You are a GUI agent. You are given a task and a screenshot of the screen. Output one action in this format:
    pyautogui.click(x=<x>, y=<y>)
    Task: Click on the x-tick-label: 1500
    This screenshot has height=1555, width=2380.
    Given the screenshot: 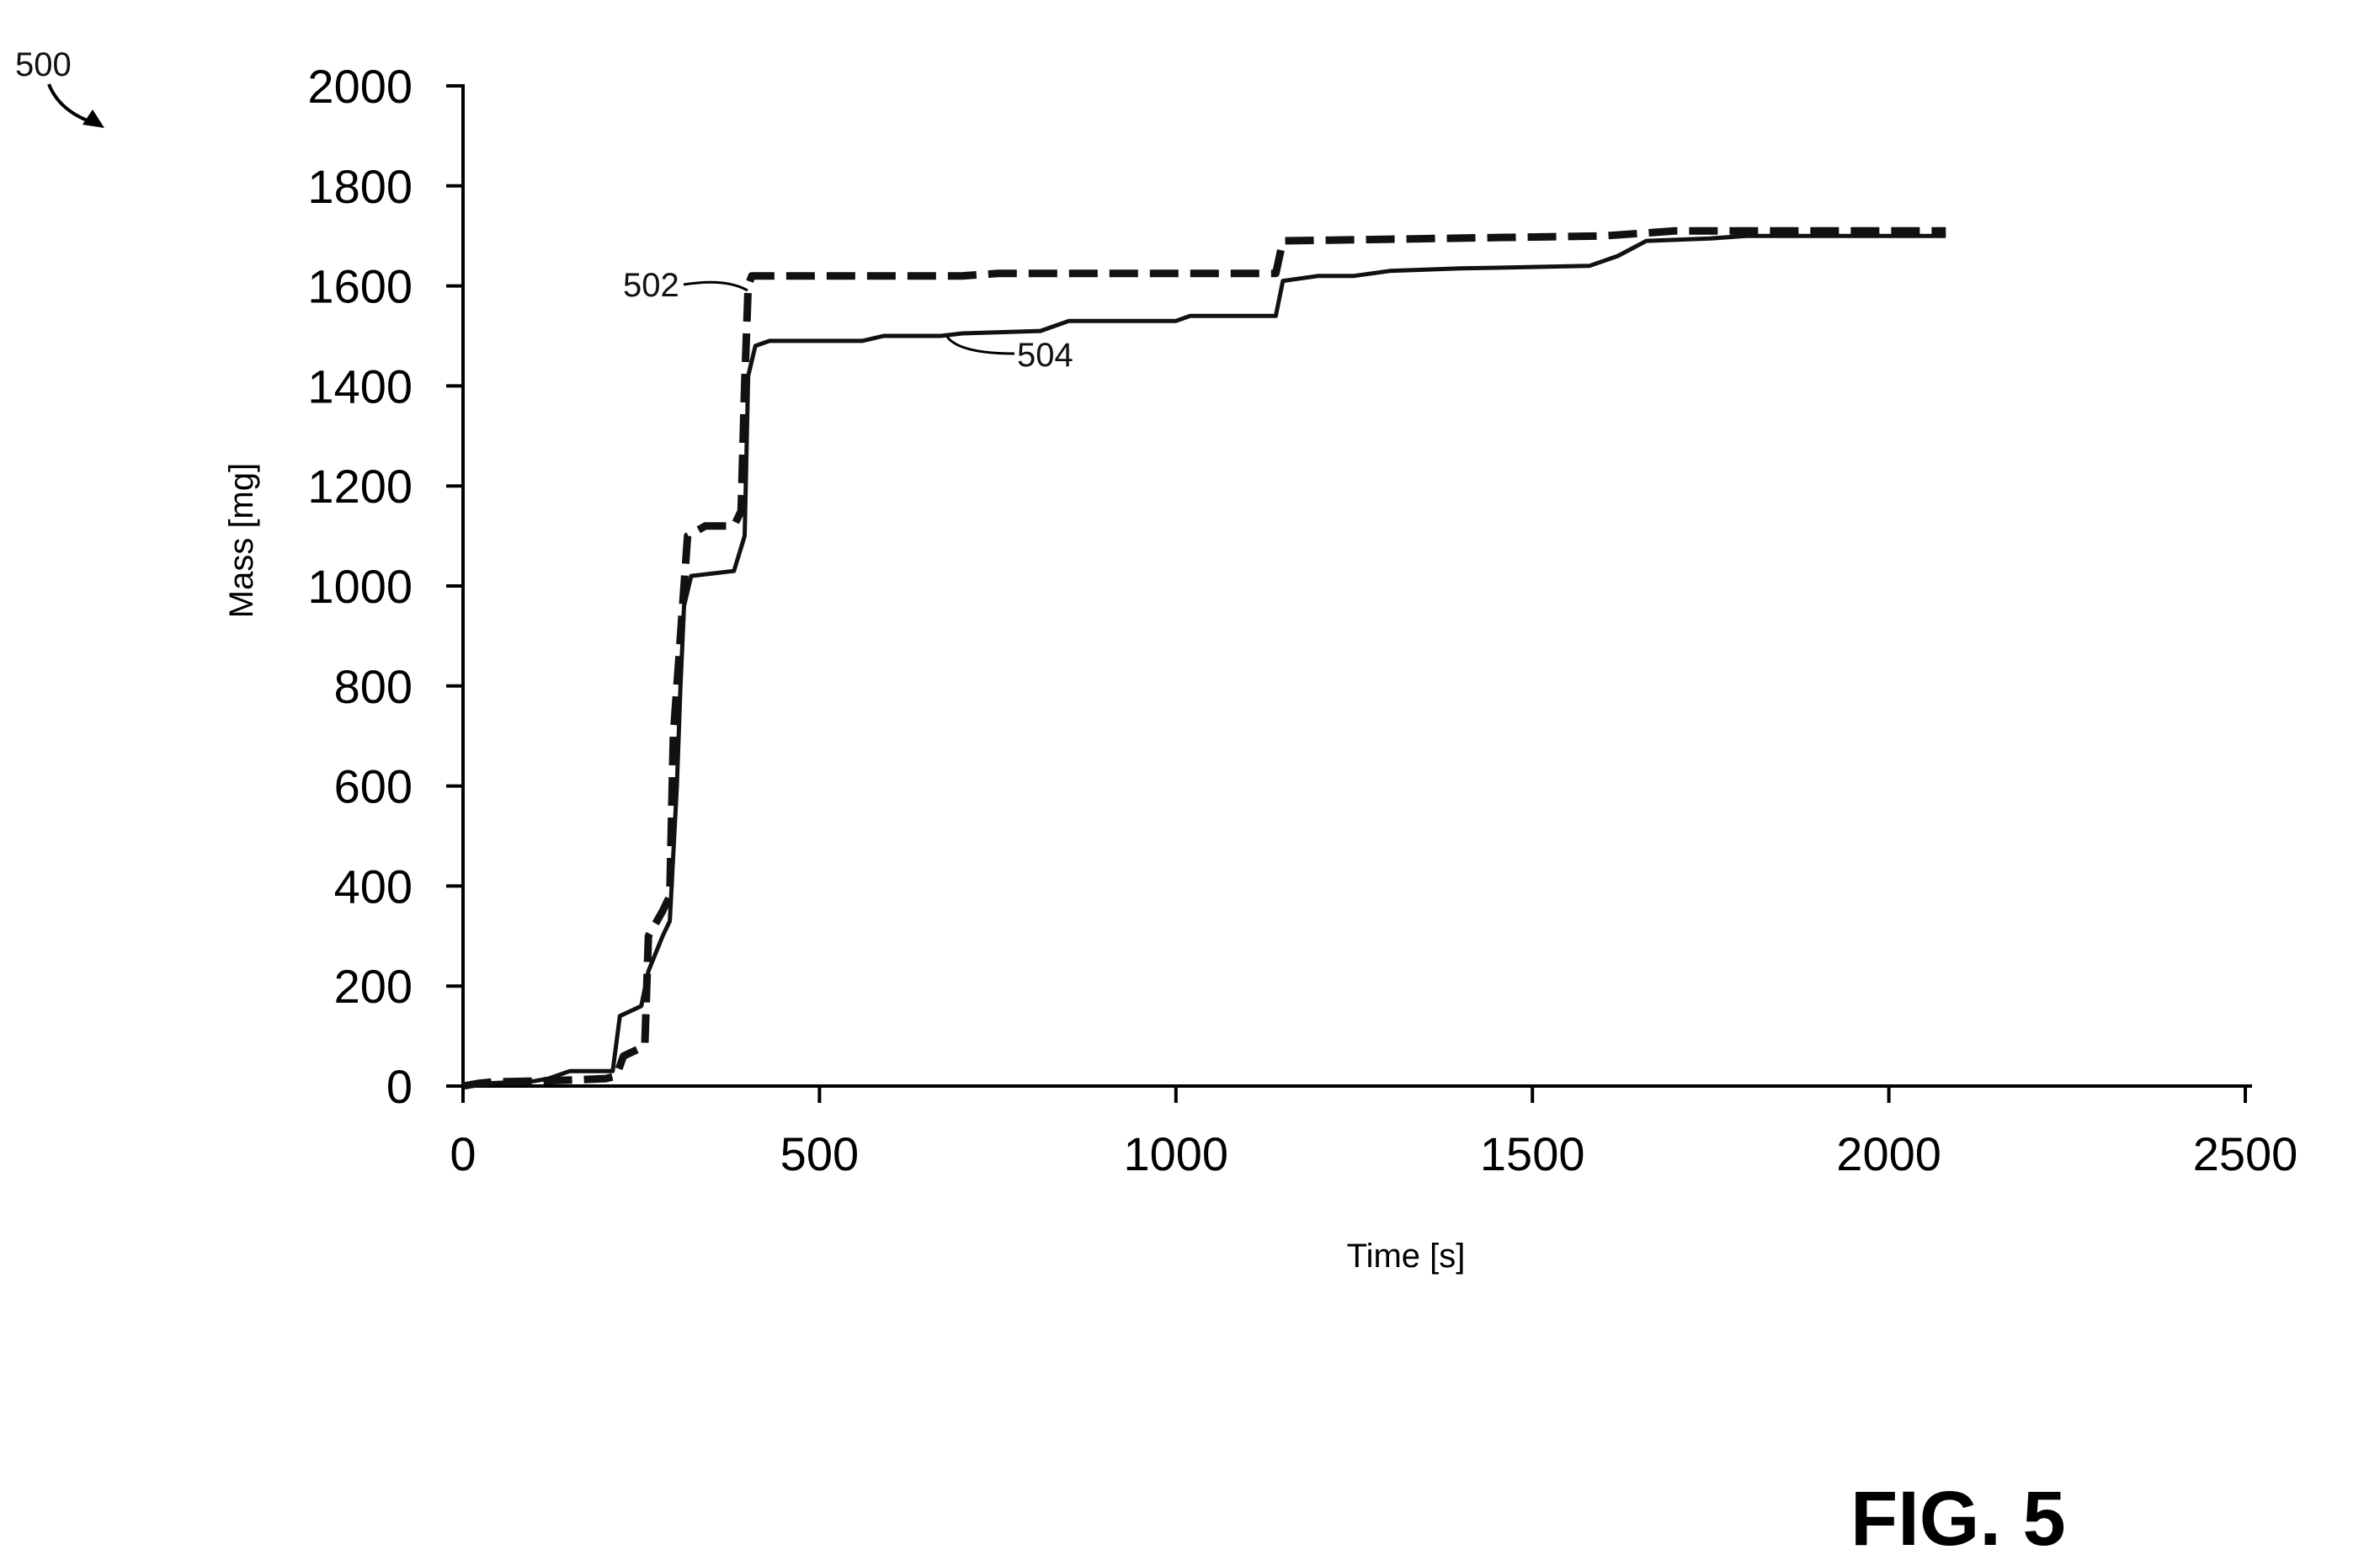 What is the action you would take?
    pyautogui.click(x=1532, y=1153)
    